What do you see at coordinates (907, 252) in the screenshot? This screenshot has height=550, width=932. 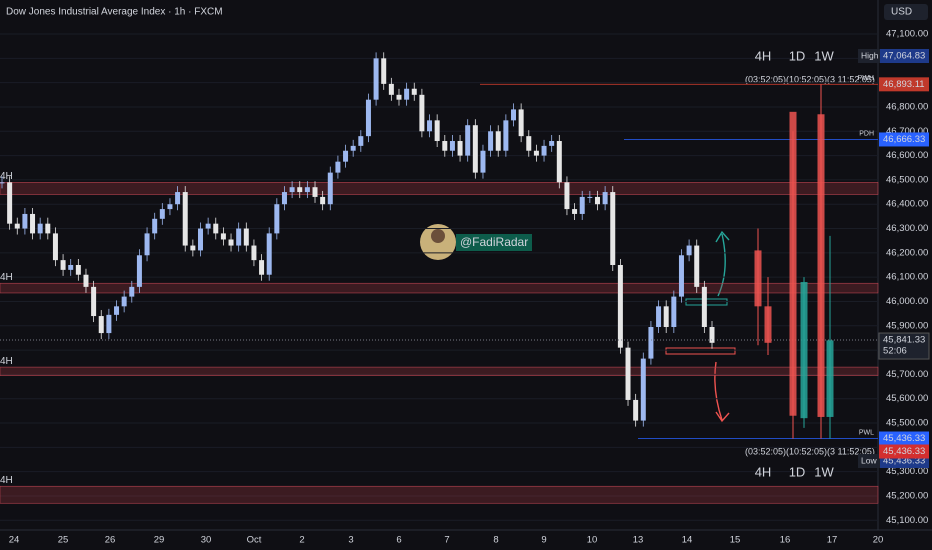 I see `y-tick-label: 46,200.00` at bounding box center [907, 252].